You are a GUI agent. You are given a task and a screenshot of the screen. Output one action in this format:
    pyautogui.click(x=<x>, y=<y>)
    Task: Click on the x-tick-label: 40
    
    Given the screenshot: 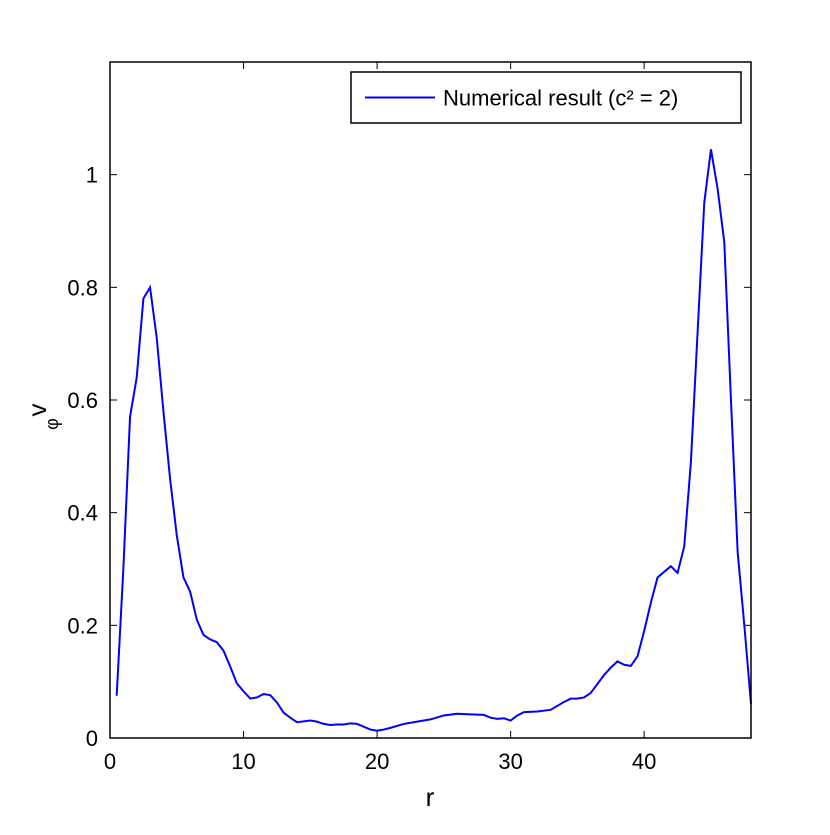 What is the action you would take?
    pyautogui.click(x=644, y=761)
    